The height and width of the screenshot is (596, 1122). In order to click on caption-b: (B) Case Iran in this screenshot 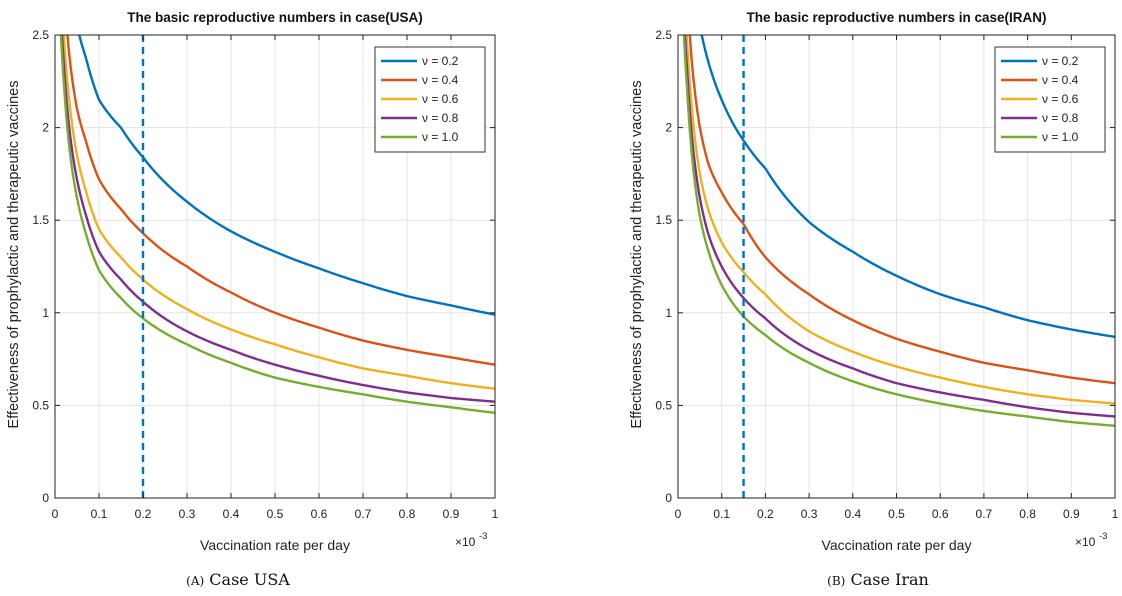, I will do `click(878, 579)`.